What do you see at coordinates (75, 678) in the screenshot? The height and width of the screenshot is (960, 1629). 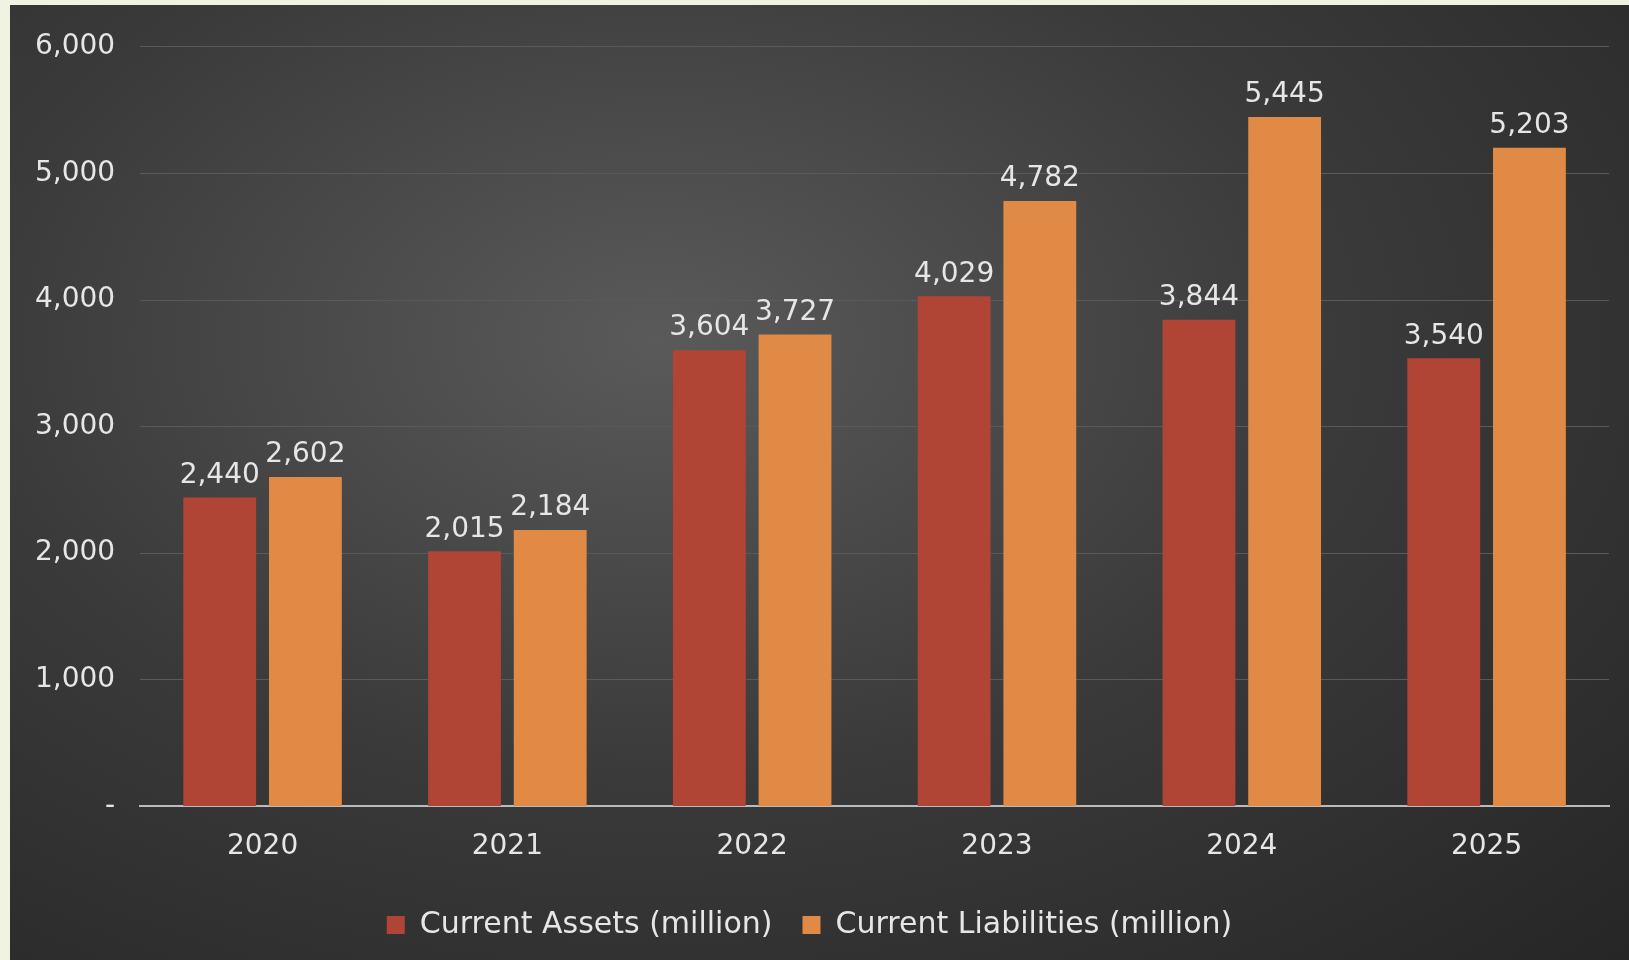 I see `y-tick-label: 1,000` at bounding box center [75, 678].